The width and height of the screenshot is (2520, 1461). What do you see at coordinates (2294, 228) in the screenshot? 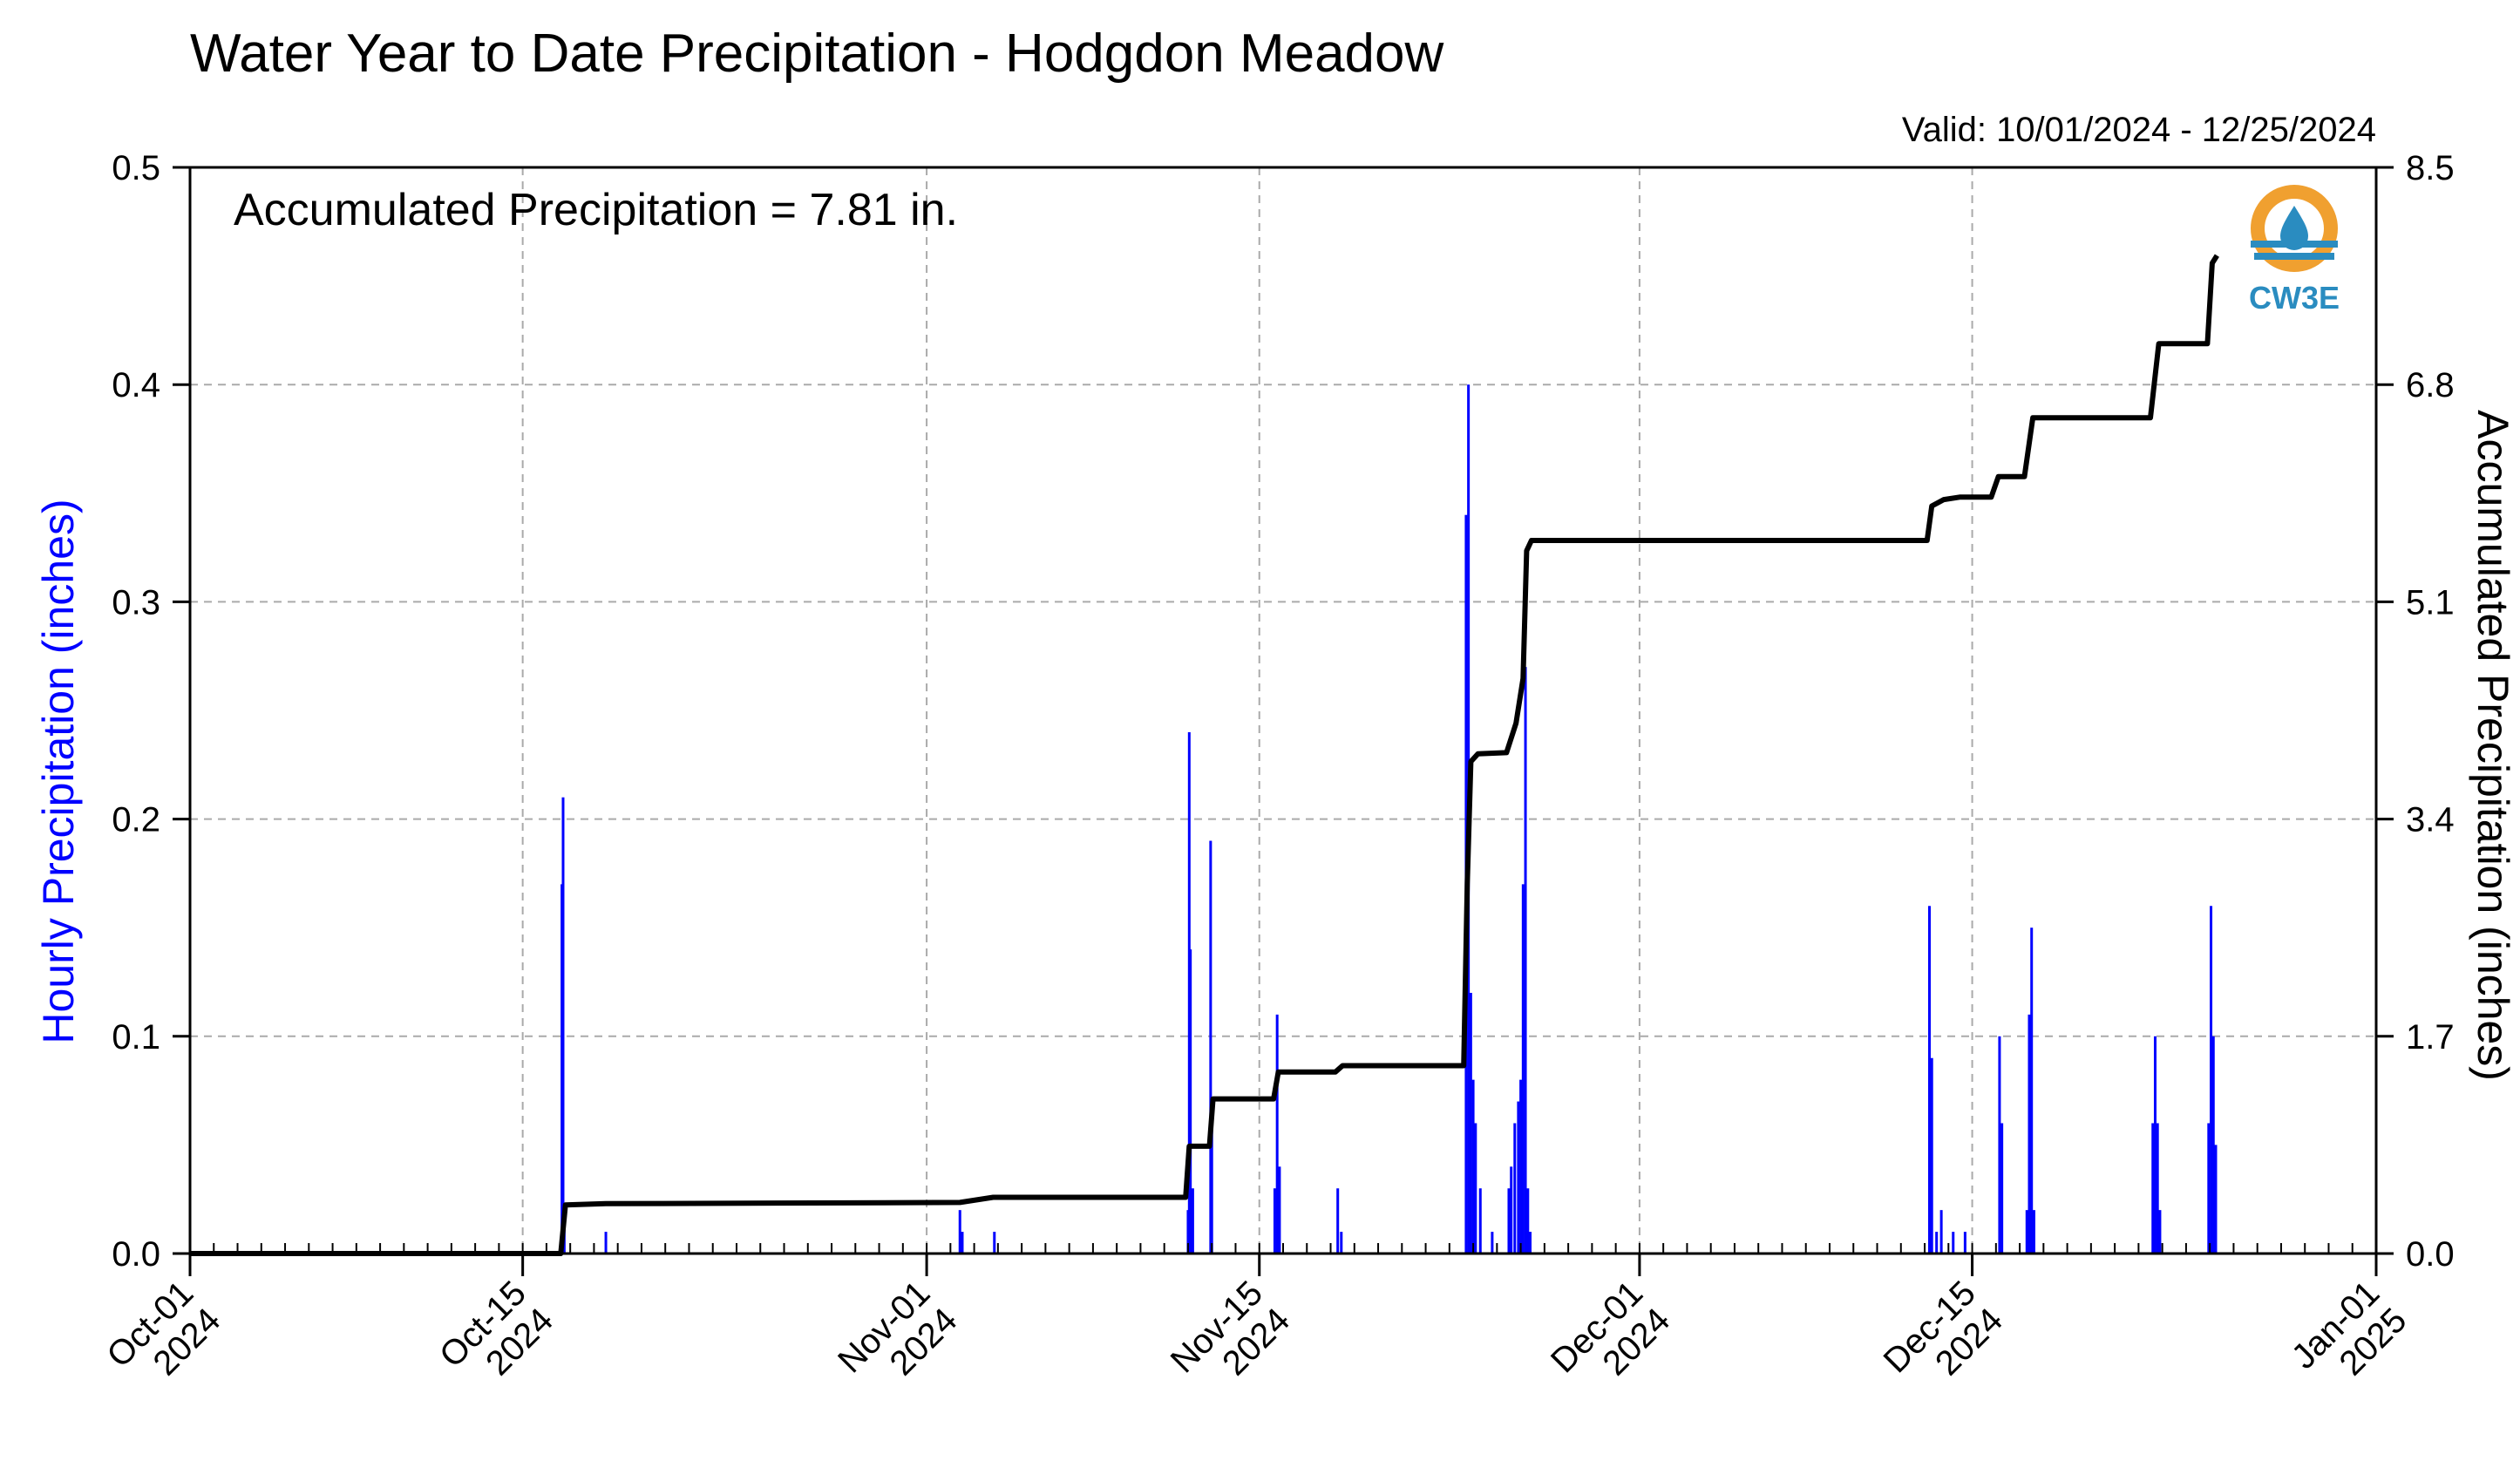
I see `logo-drop-icon` at bounding box center [2294, 228].